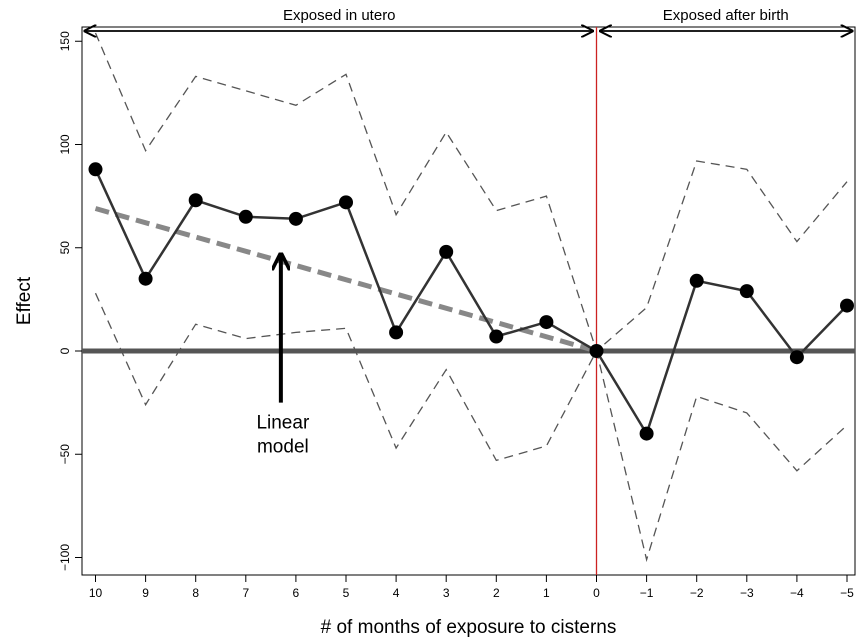  I want to click on x-tick-label: 8, so click(195, 593).